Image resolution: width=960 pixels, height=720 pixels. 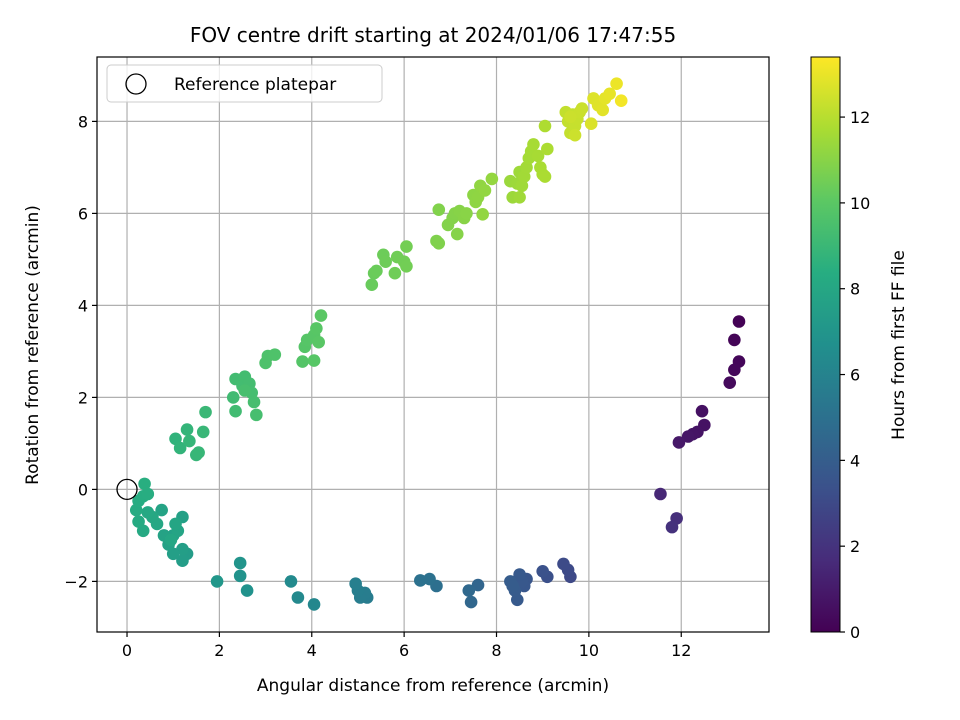 I want to click on legend: Reference platepar, so click(x=244, y=83).